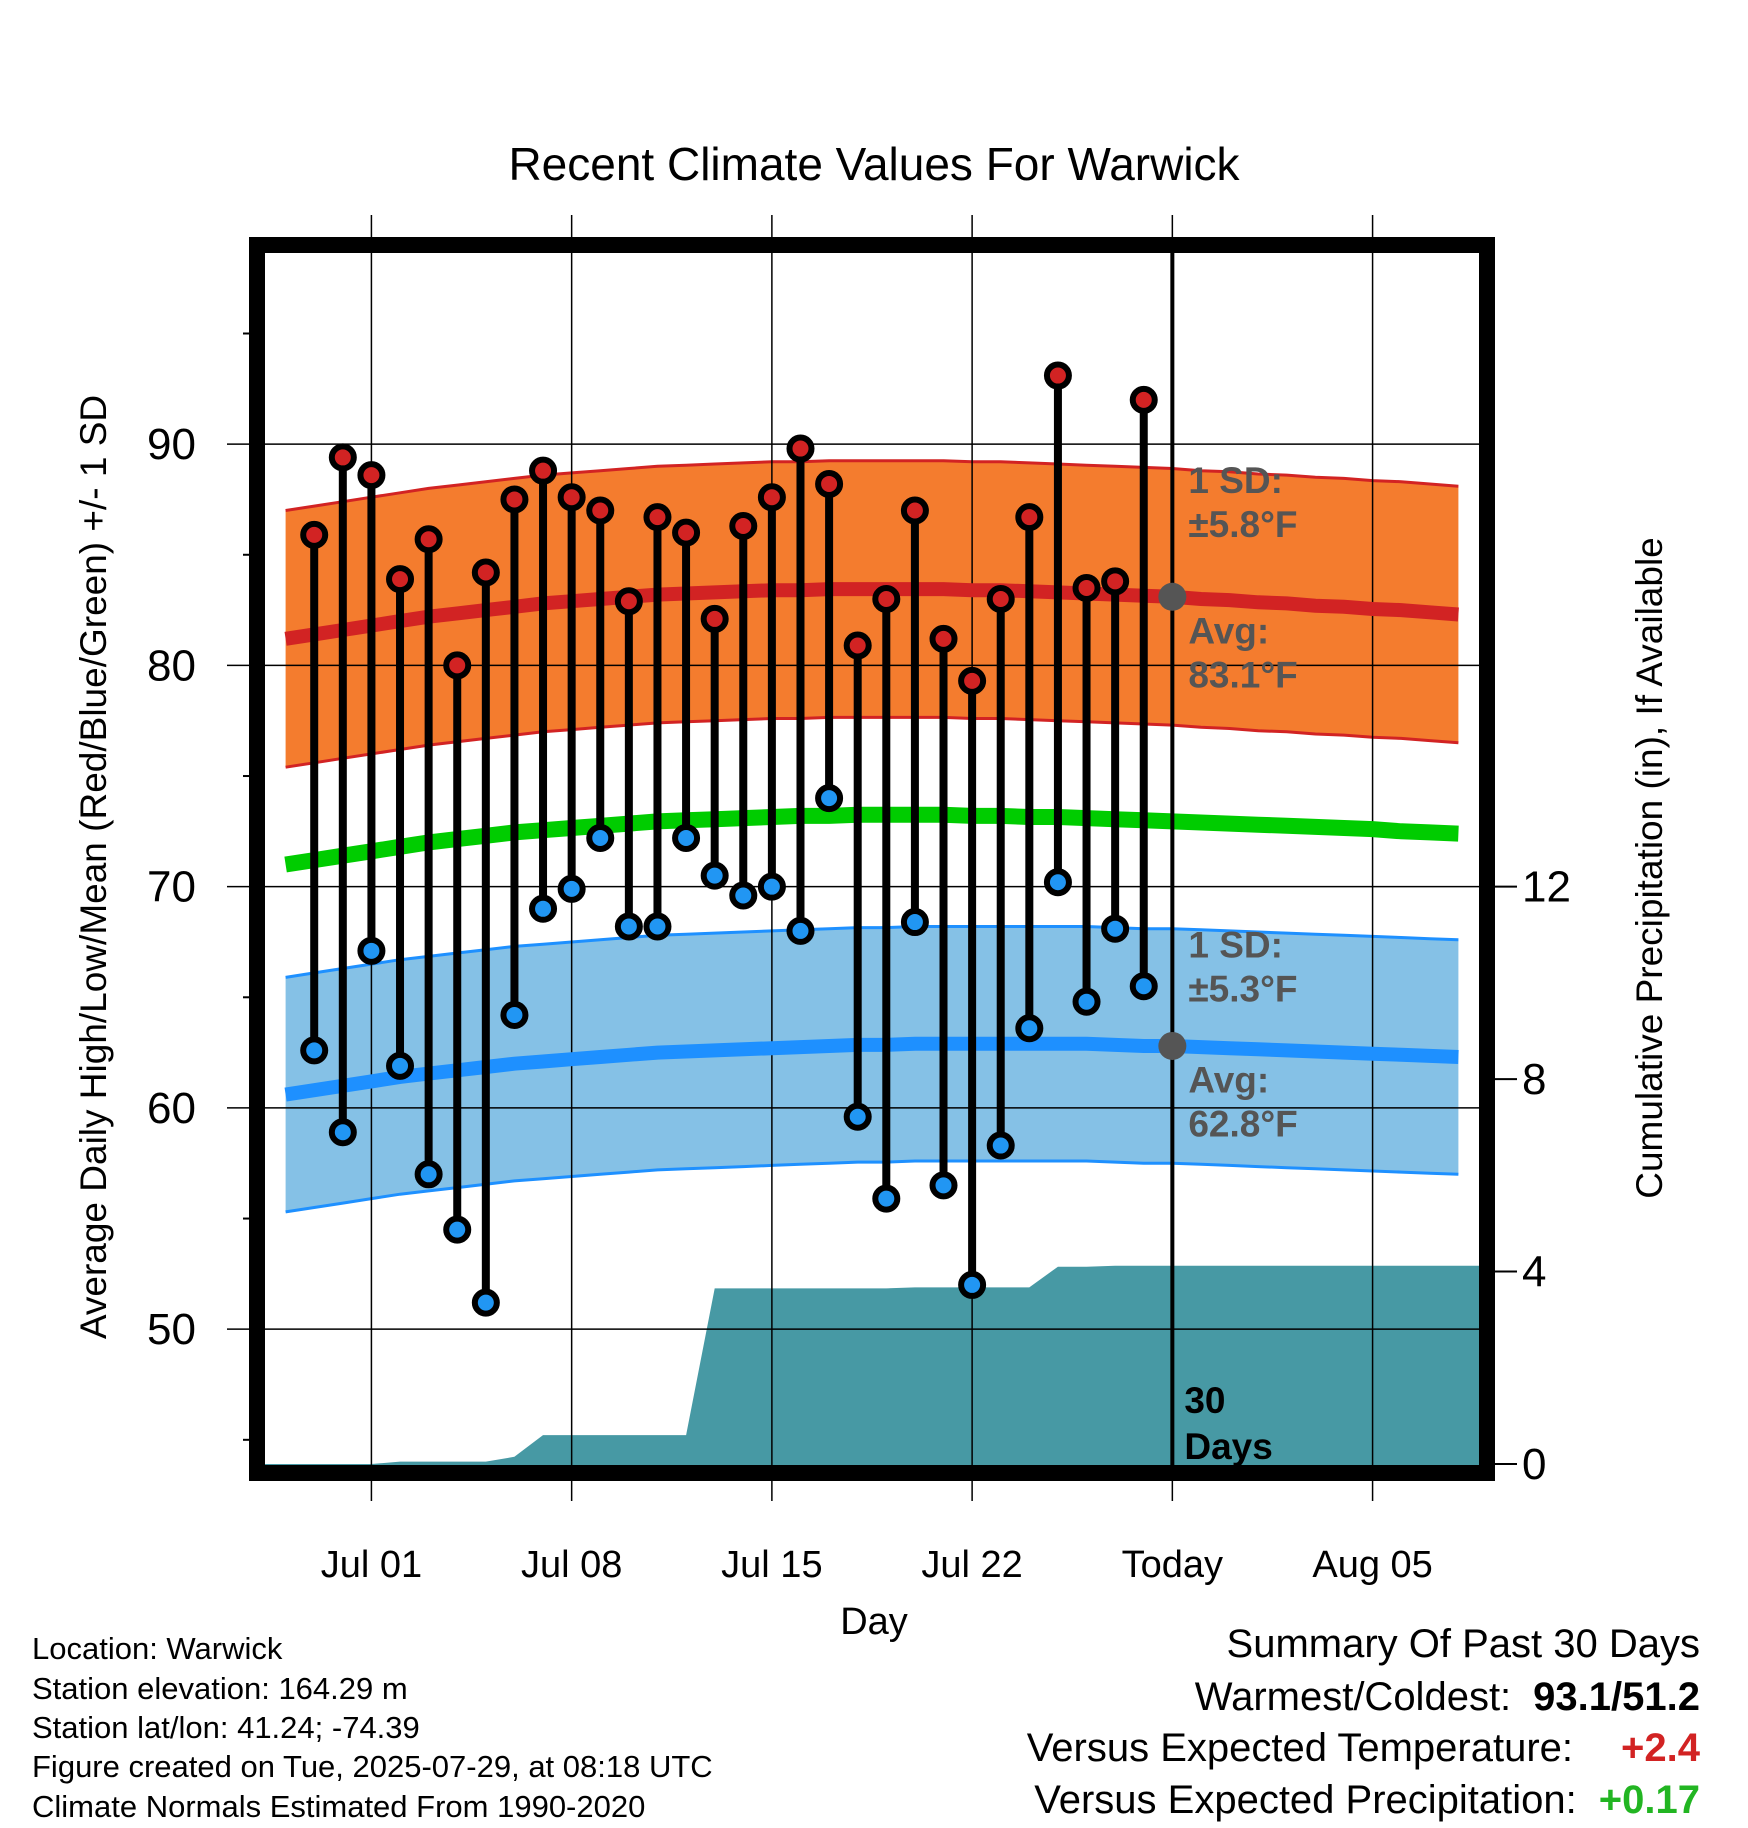 Image resolution: width=1748 pixels, height=1828 pixels. What do you see at coordinates (220, 1688) in the screenshot?
I see `info-elevation: Station elevation: 164.29 m` at bounding box center [220, 1688].